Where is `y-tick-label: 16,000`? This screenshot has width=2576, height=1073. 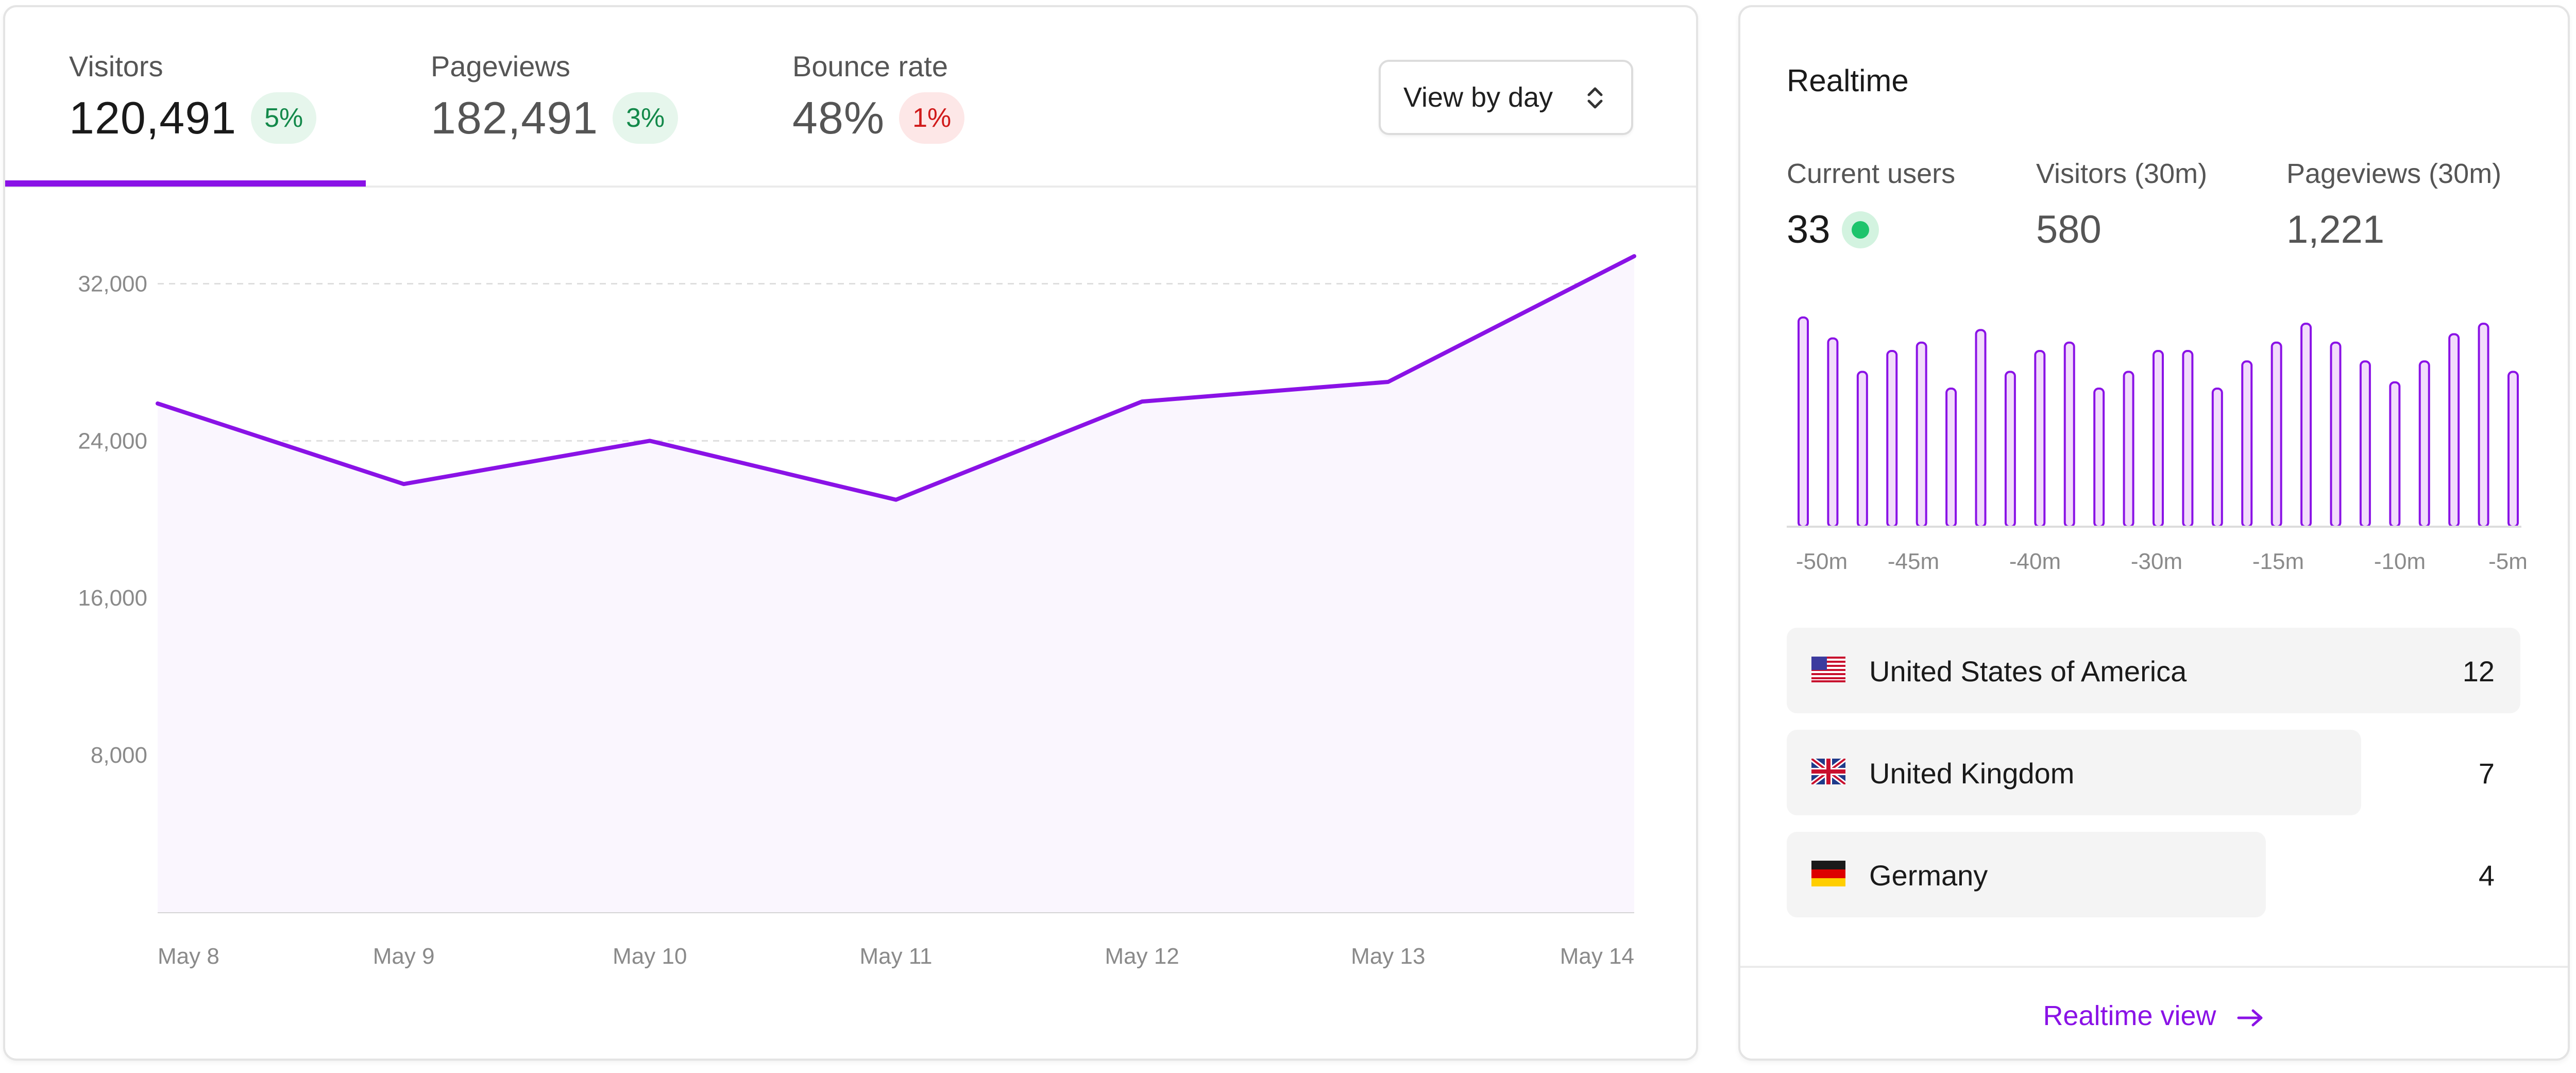 y-tick-label: 16,000 is located at coordinates (112, 598).